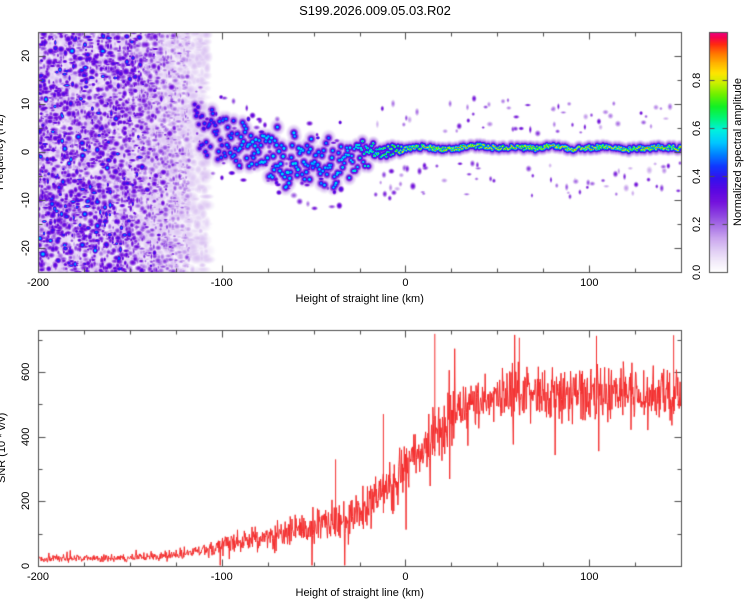  What do you see at coordinates (26, 436) in the screenshot?
I see `snr-ytick-400: 400` at bounding box center [26, 436].